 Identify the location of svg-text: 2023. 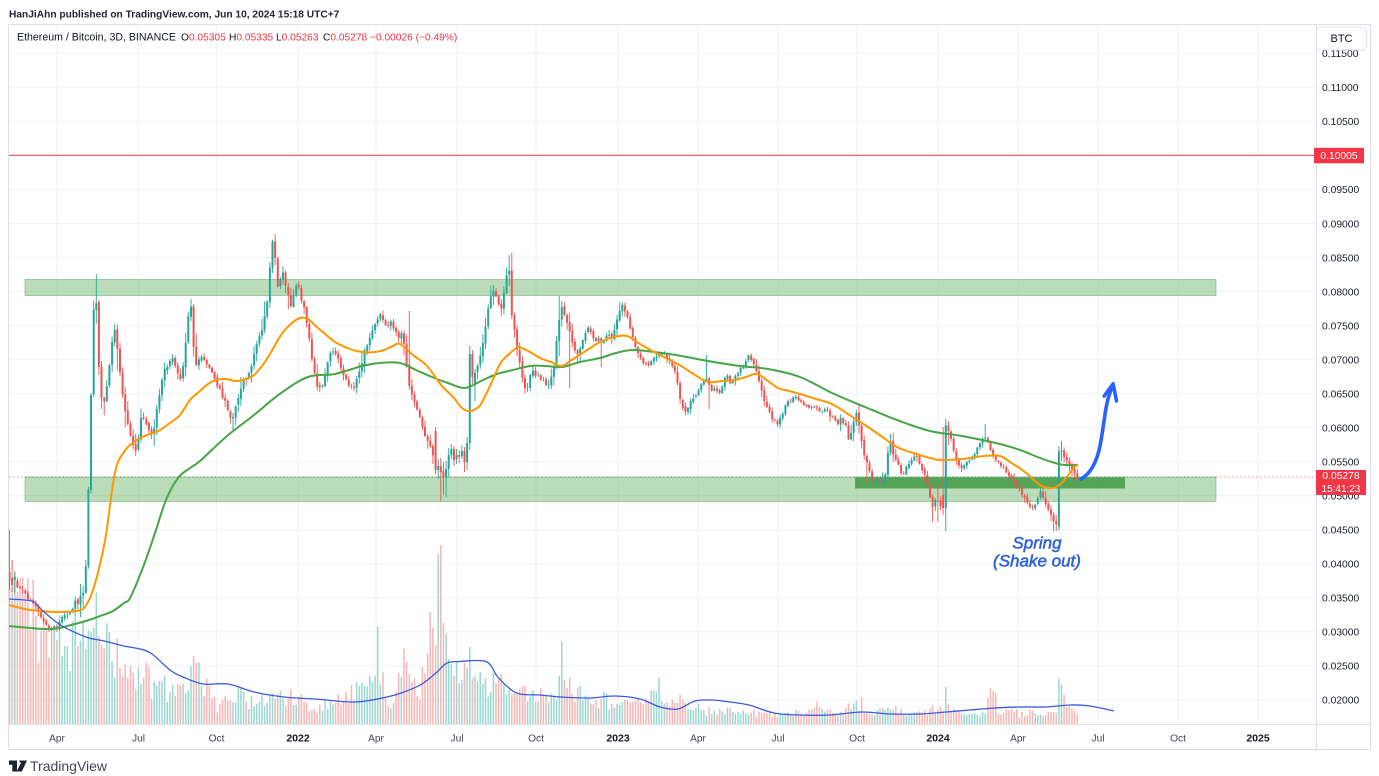
(618, 739).